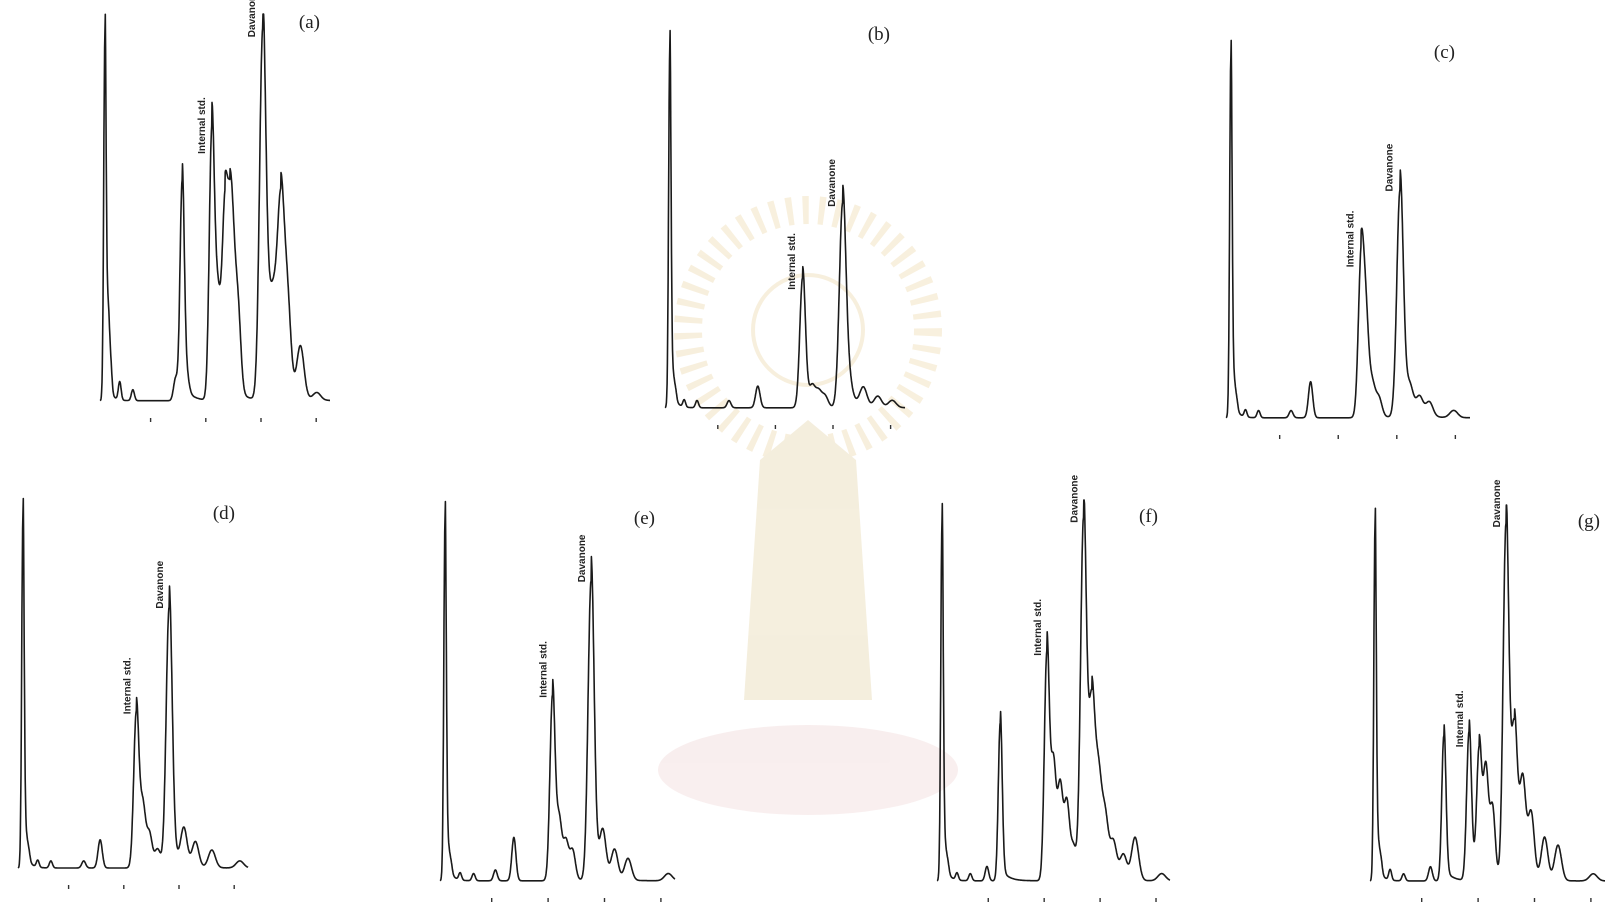 The height and width of the screenshot is (911, 1620). What do you see at coordinates (309, 22) in the screenshot?
I see `panel-label: (a)` at bounding box center [309, 22].